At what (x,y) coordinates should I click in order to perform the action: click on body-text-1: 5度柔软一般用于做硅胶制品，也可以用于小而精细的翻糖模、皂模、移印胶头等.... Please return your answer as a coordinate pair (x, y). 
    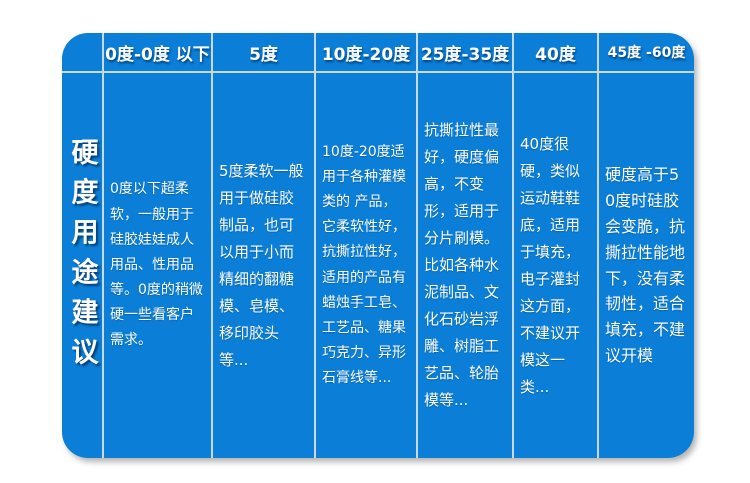
    Looking at the image, I should click on (261, 265).